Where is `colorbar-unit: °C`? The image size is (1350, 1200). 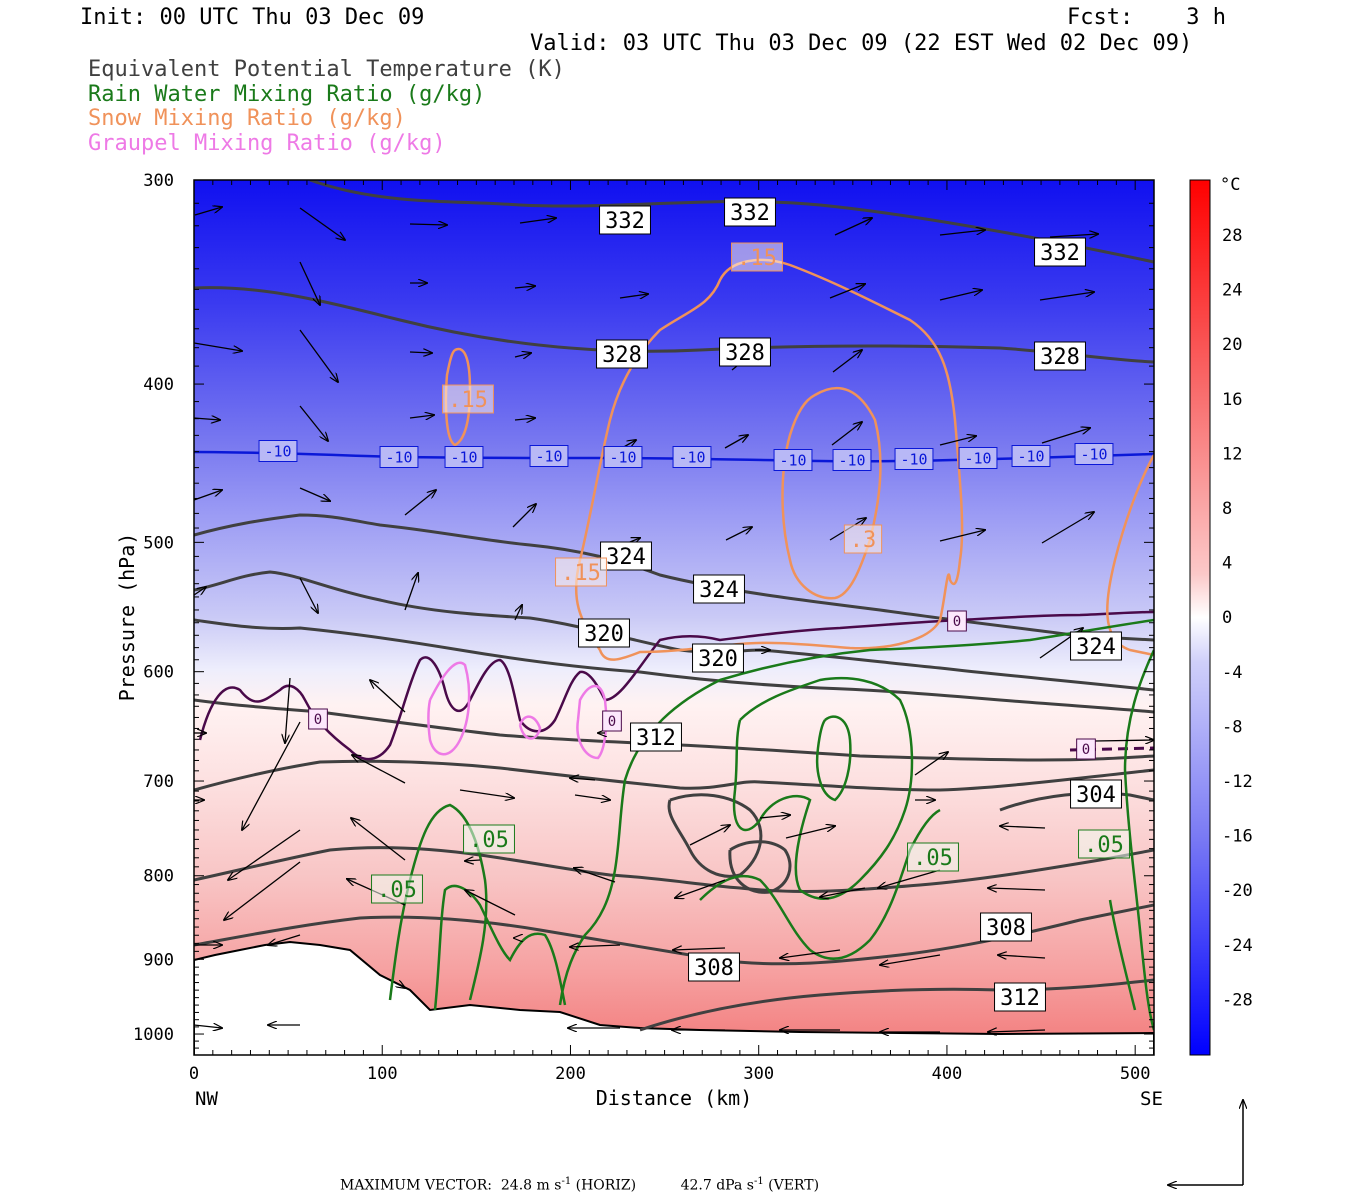
colorbar-unit: °C is located at coordinates (1230, 185).